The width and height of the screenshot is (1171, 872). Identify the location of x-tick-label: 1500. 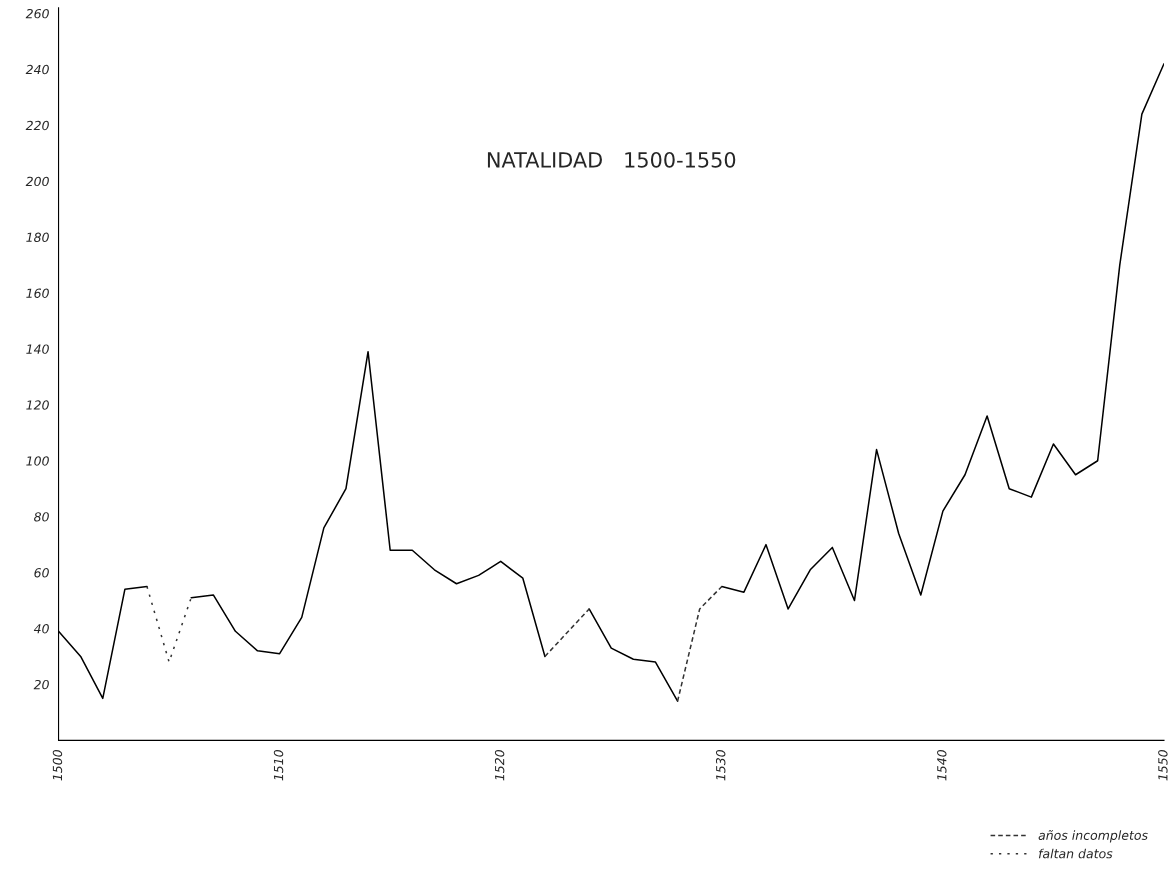
(57, 765).